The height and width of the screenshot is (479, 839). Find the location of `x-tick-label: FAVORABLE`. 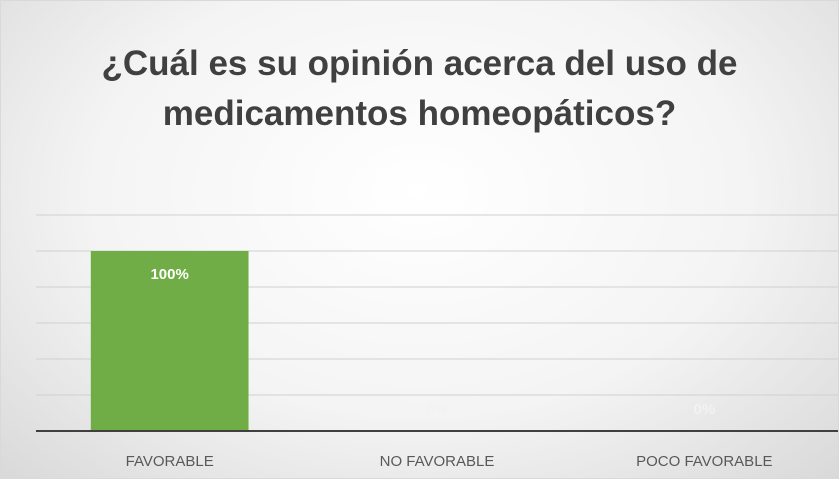

x-tick-label: FAVORABLE is located at coordinates (170, 461).